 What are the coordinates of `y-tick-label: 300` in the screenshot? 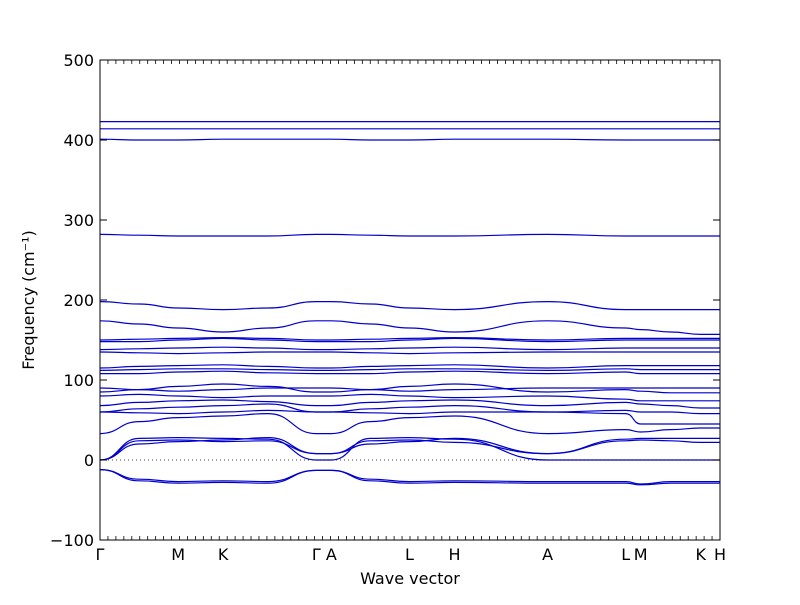 It's located at (78, 220).